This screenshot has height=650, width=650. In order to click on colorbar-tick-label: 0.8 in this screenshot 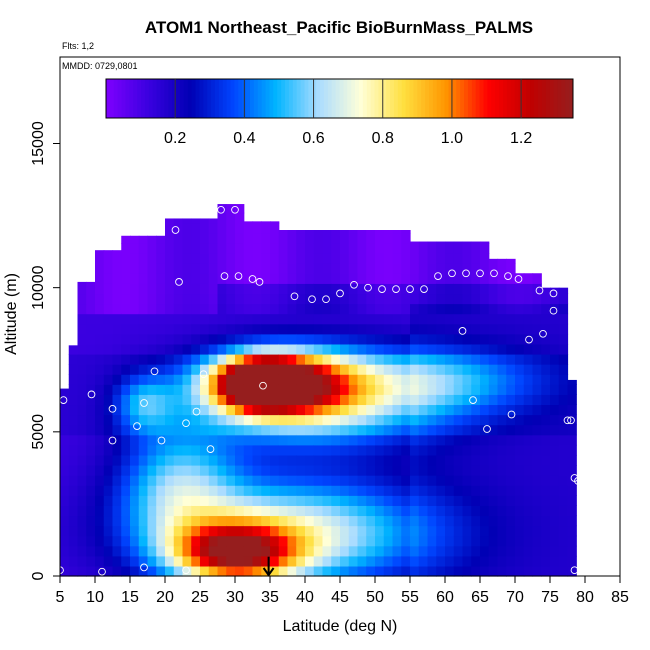, I will do `click(383, 138)`.